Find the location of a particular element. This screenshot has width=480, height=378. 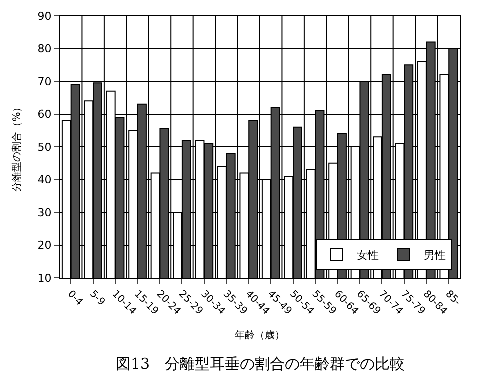

y-tick-label: 10 is located at coordinates (45, 278).